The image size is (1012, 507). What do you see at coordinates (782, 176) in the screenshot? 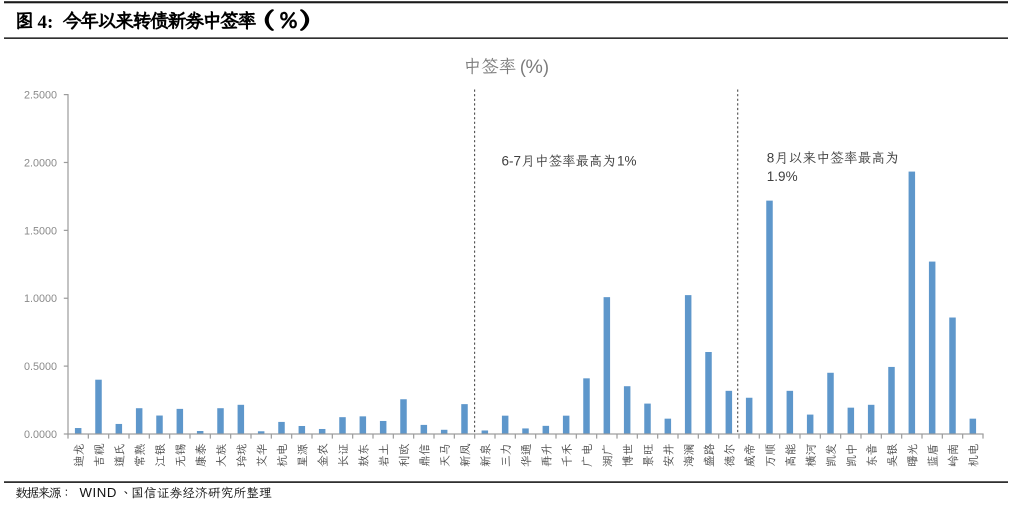
I see `svg-text: 1.9%` at bounding box center [782, 176].